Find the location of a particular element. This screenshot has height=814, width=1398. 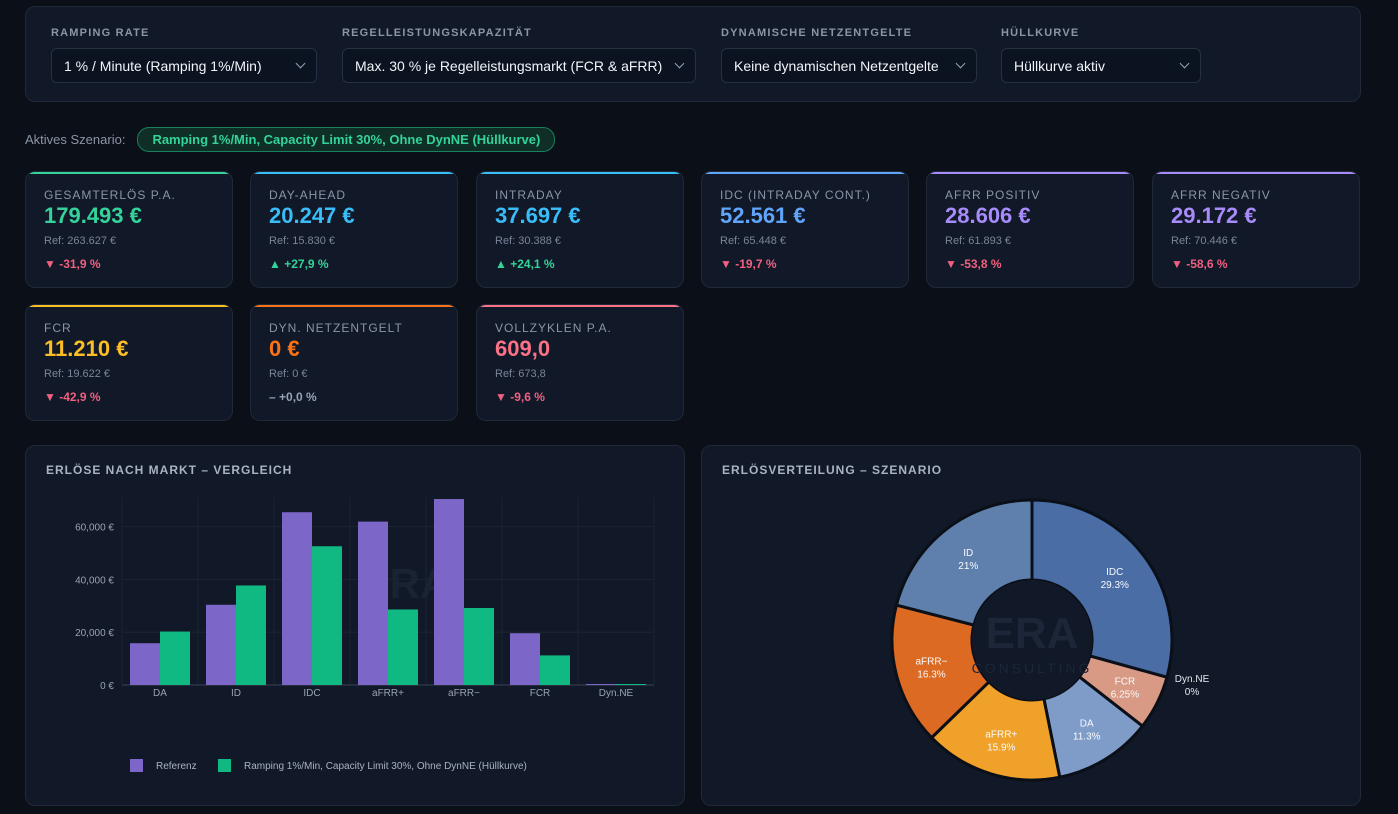

kpi-delta: ▼ -58,6 % is located at coordinates (1199, 264).